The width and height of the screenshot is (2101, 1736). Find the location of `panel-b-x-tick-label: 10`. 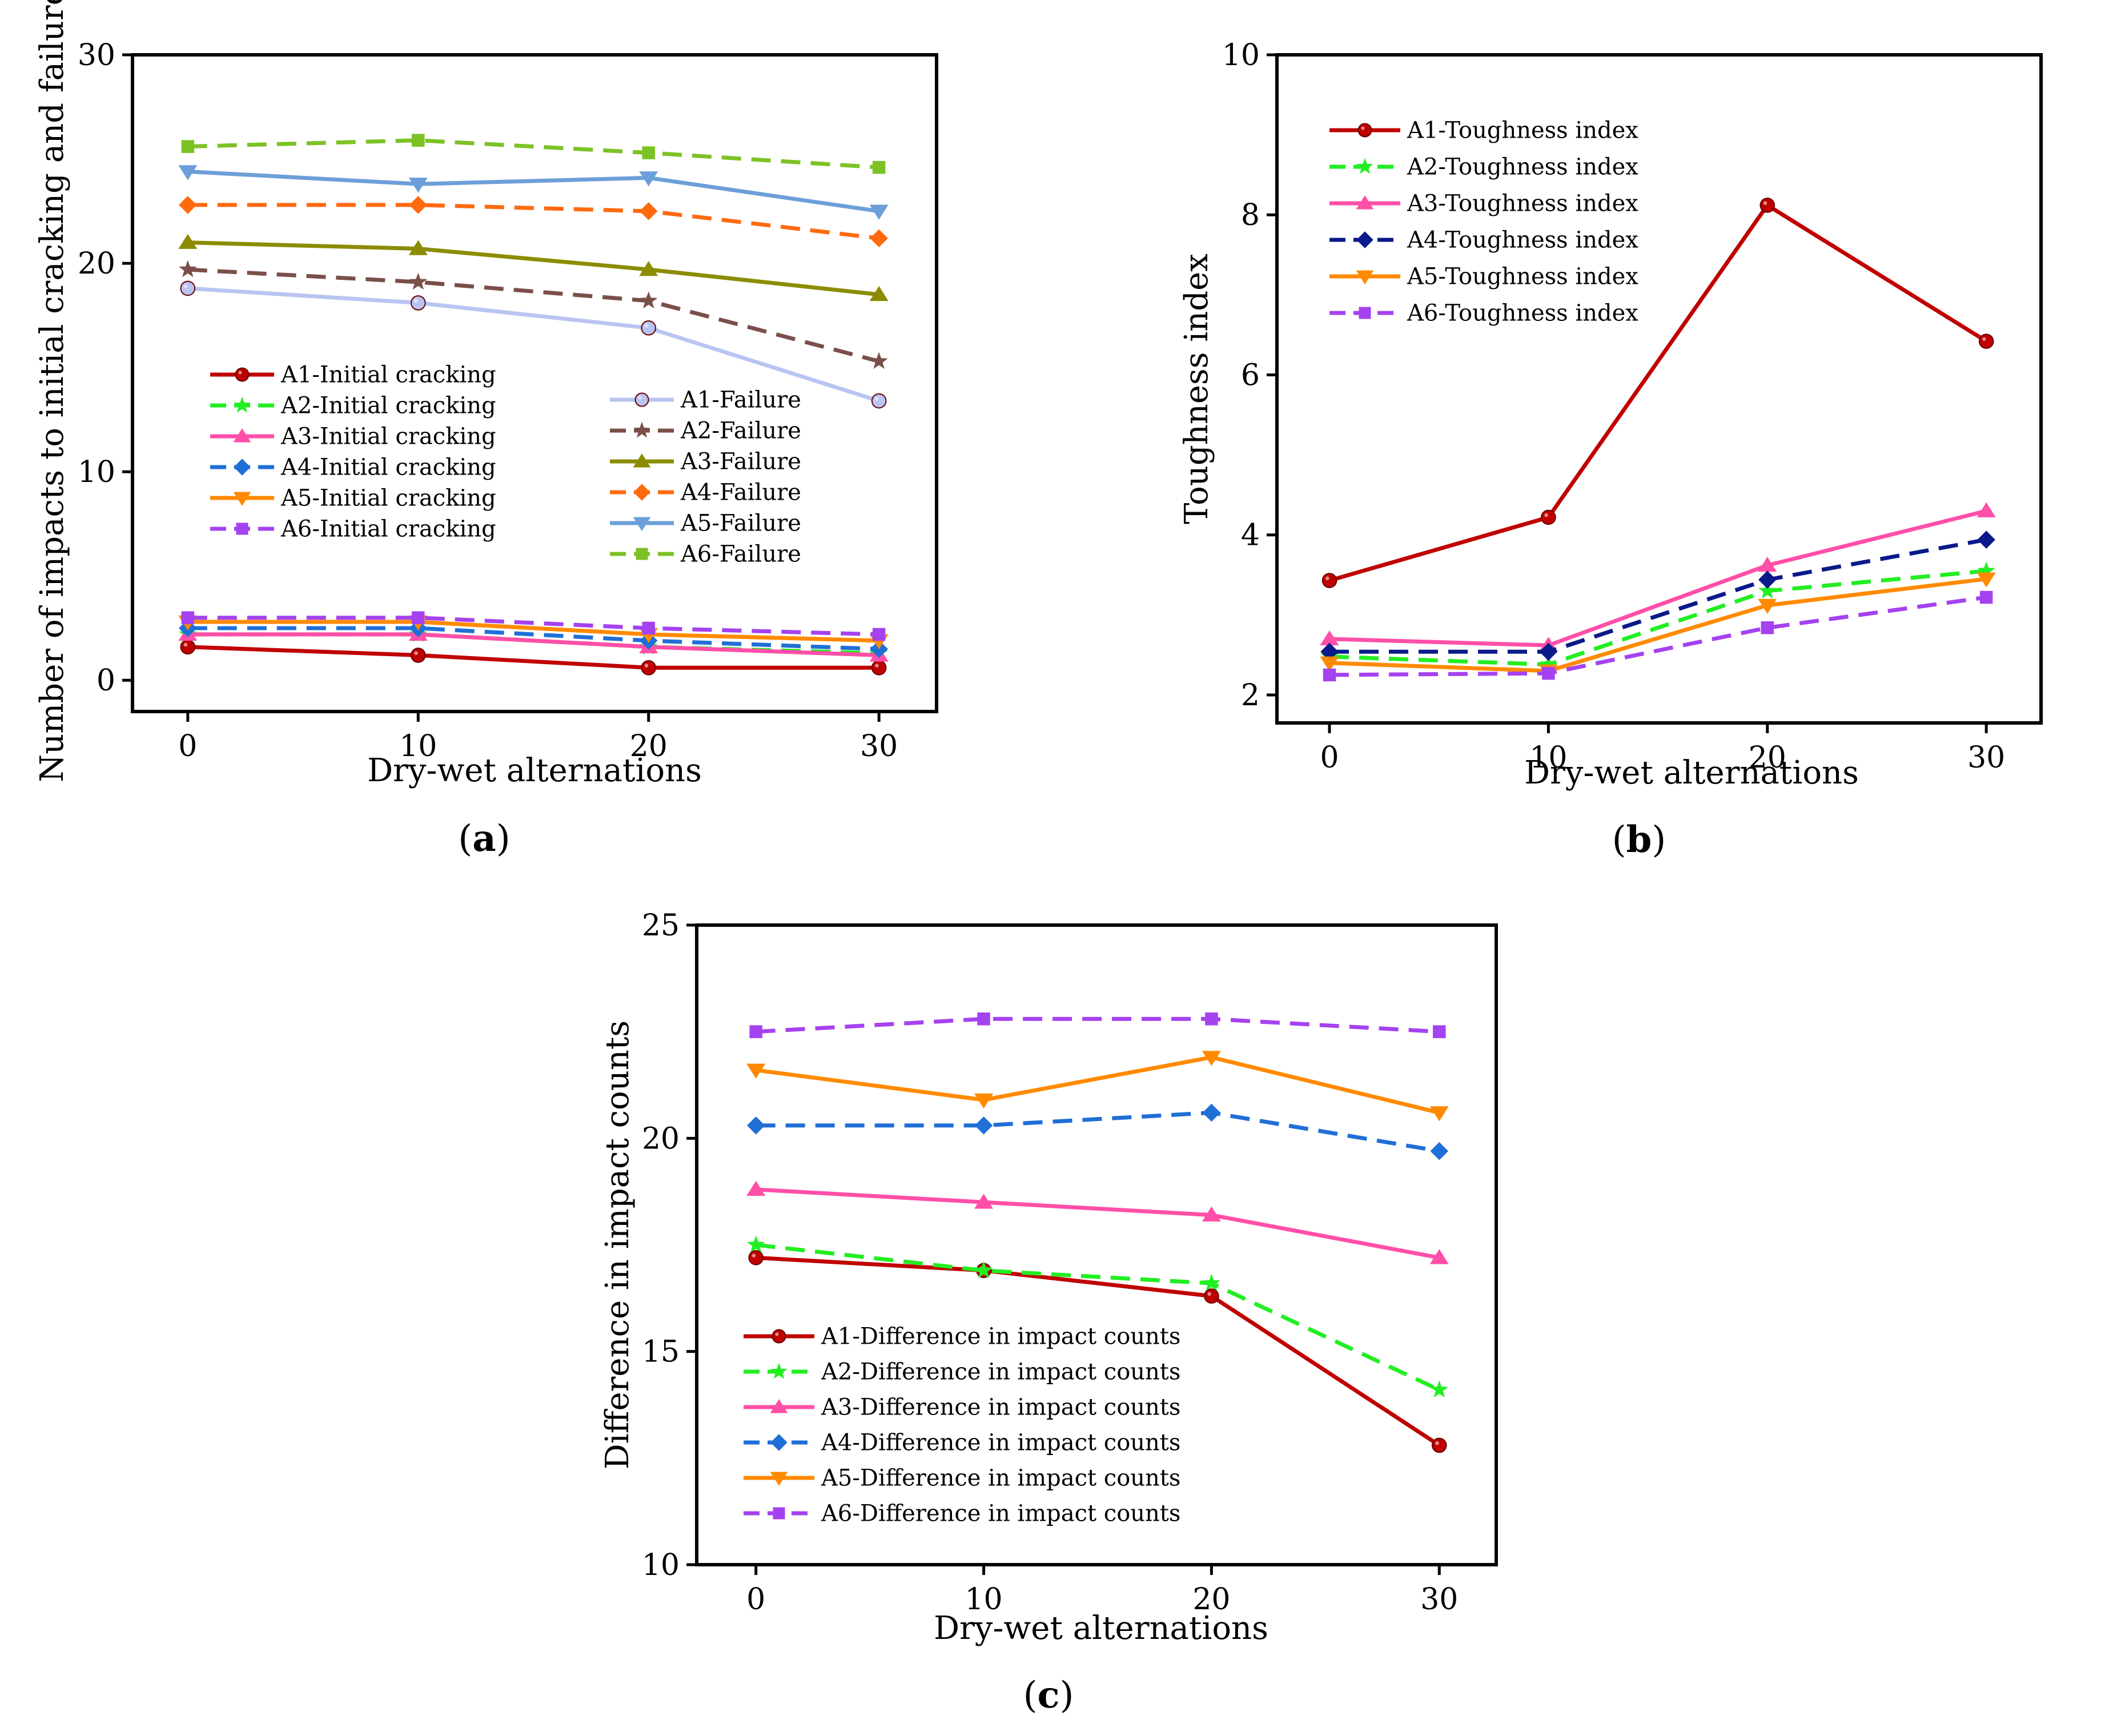

panel-b-x-tick-label: 10 is located at coordinates (1548, 758).